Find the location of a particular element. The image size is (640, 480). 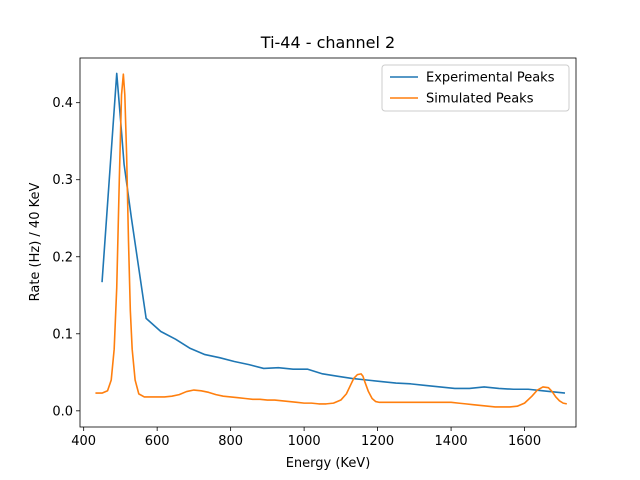

legend-box is located at coordinates (475, 88).